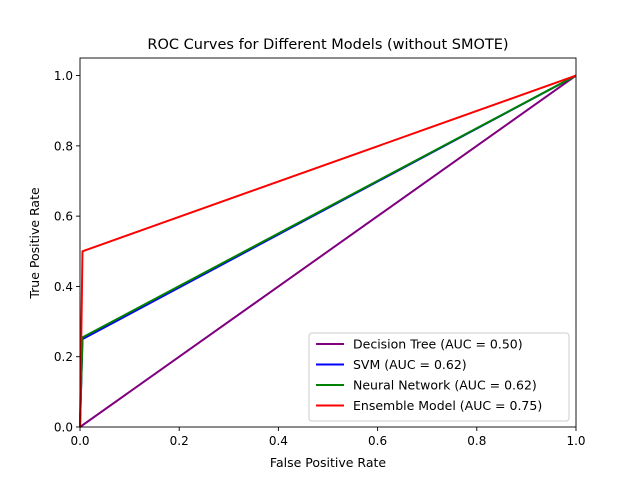  Describe the element at coordinates (438, 344) in the screenshot. I see `legend-label: Decision Tree (AUC = 0.50)` at that location.